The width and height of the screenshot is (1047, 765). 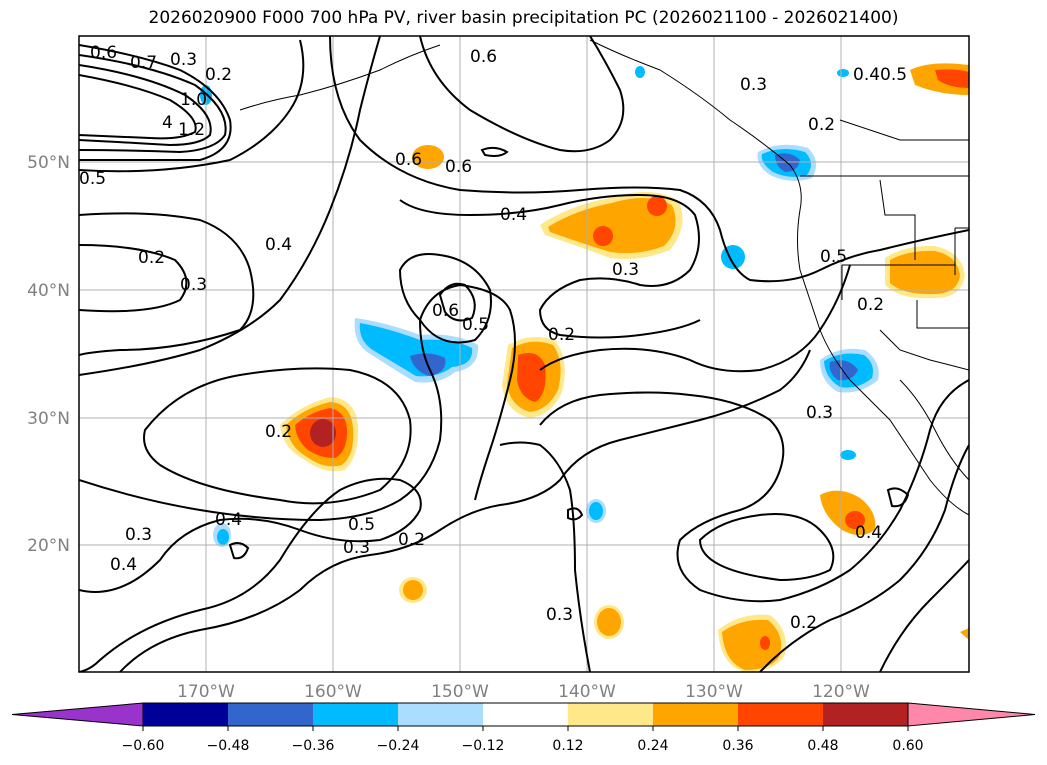 What do you see at coordinates (855, 520) in the screenshot?
I see `fill-positive-6b` at bounding box center [855, 520].